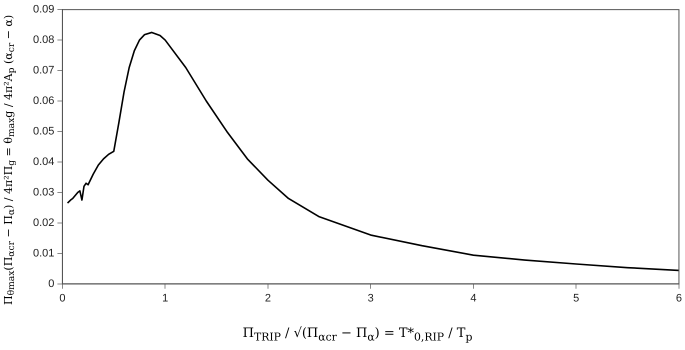  What do you see at coordinates (43, 253) in the screenshot?
I see `y-tick-label: 0.01` at bounding box center [43, 253].